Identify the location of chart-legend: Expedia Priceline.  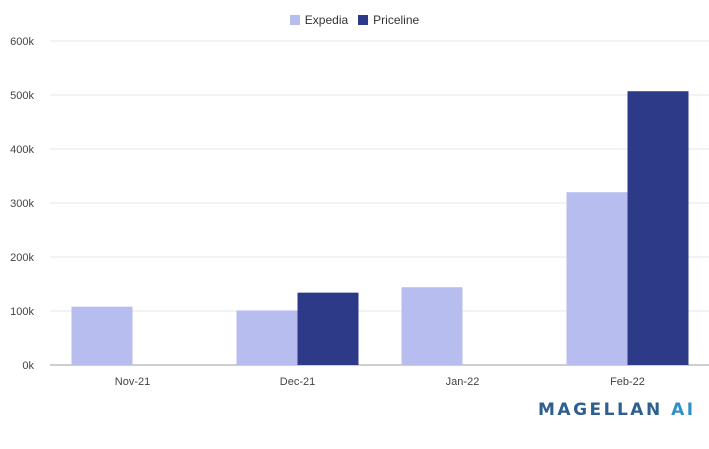
(354, 20).